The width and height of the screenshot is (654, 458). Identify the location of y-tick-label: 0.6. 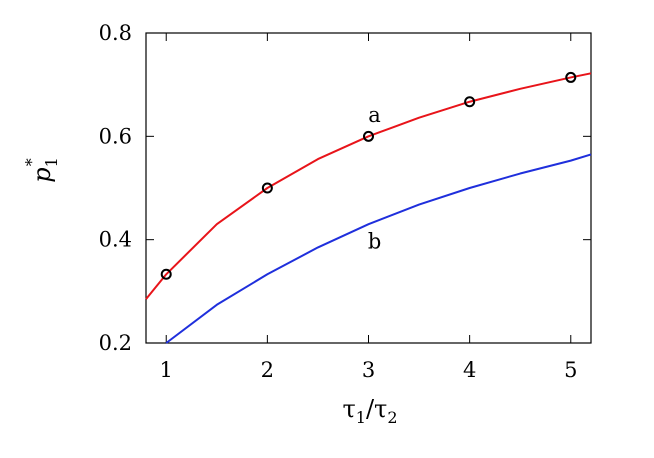
(115, 136).